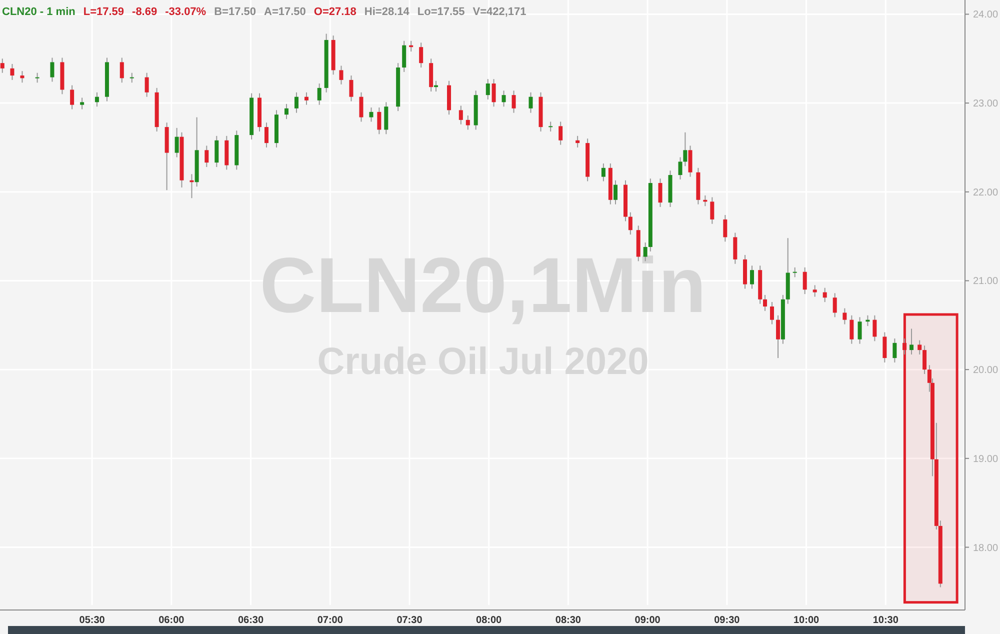  Describe the element at coordinates (185, 12) in the screenshot. I see `annotation: -33.07%` at that location.